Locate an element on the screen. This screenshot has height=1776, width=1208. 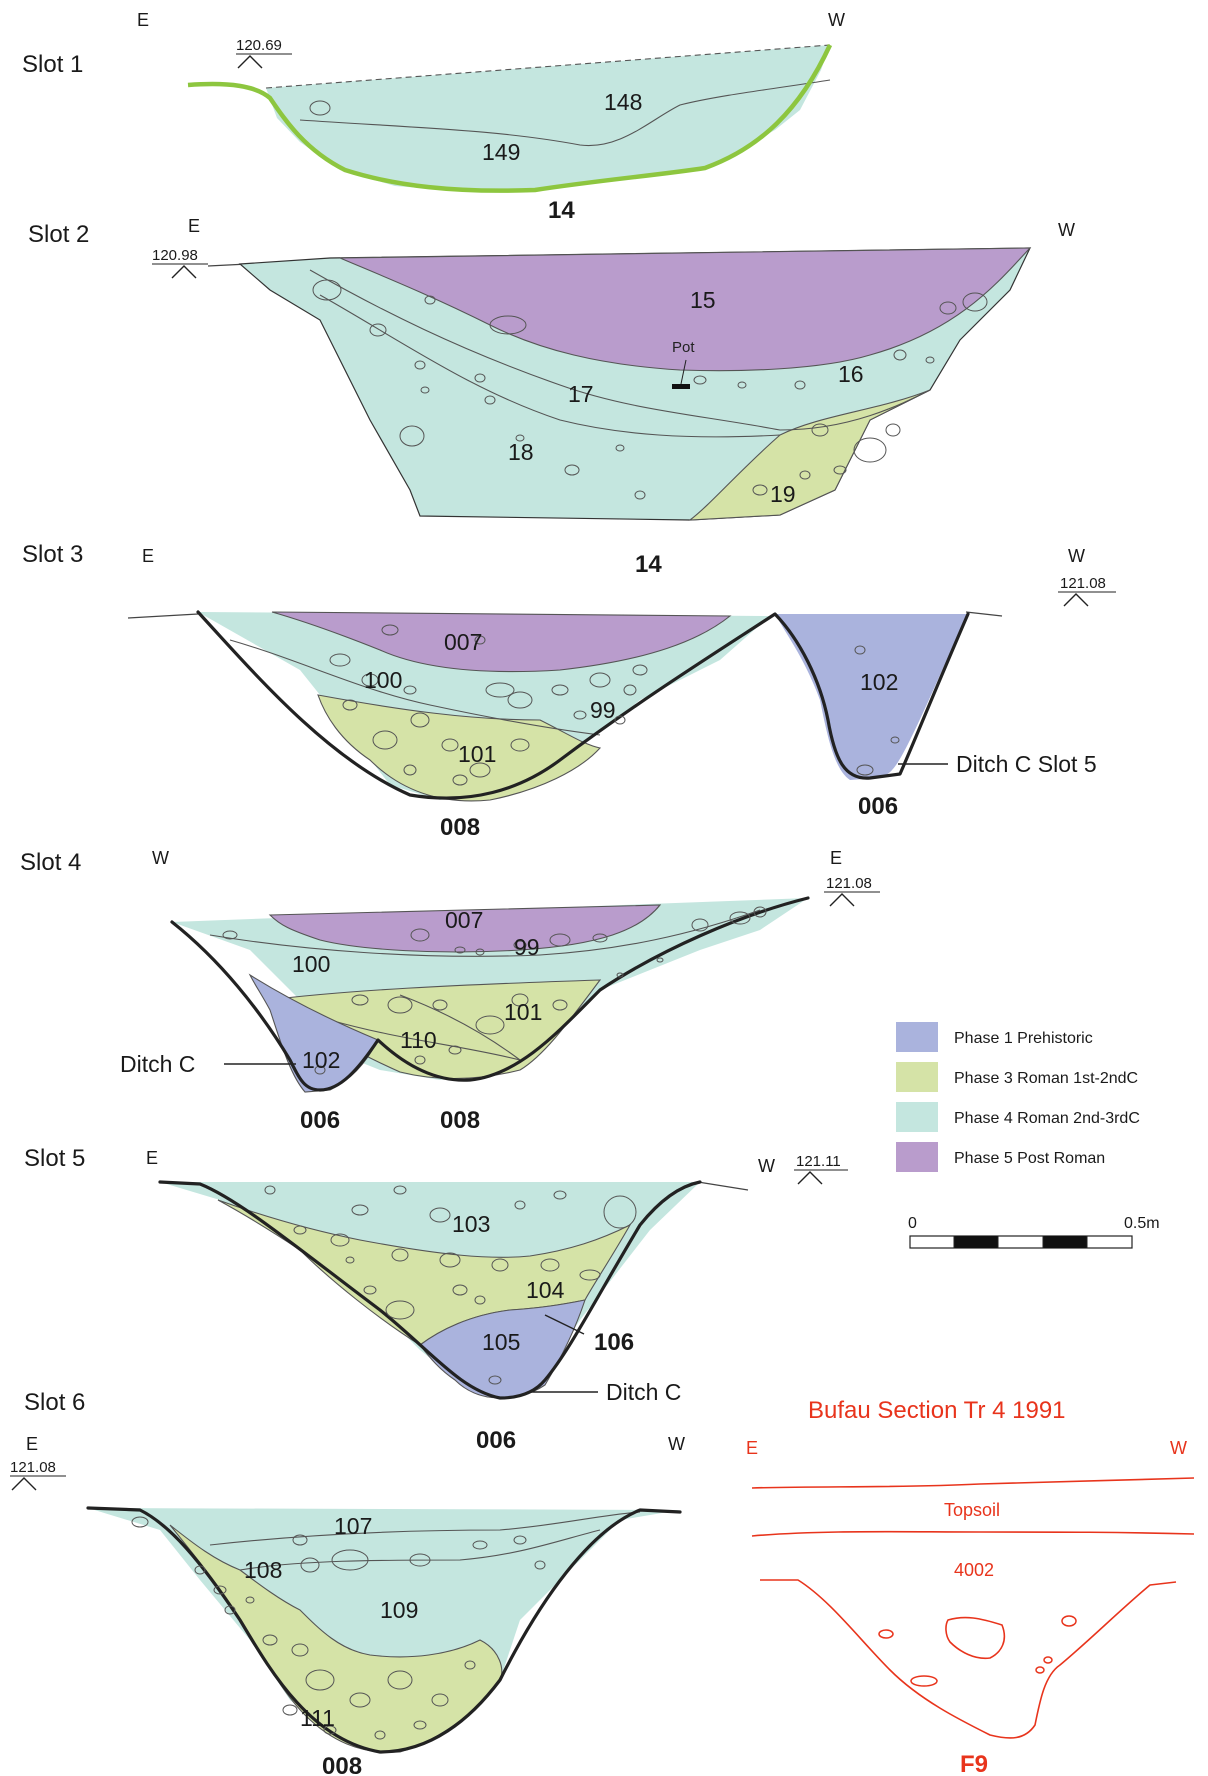
slot-2-label-15: 15 is located at coordinates (703, 300).